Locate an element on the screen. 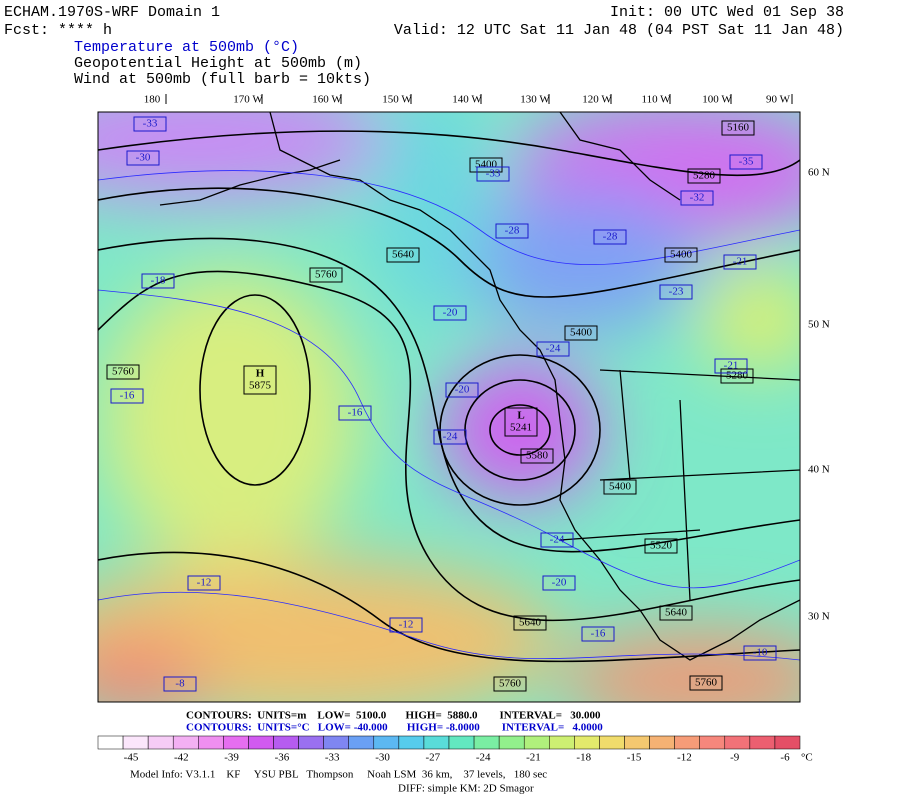 This screenshot has width=900, height=805. latitude-label: 60 N is located at coordinates (819, 173).